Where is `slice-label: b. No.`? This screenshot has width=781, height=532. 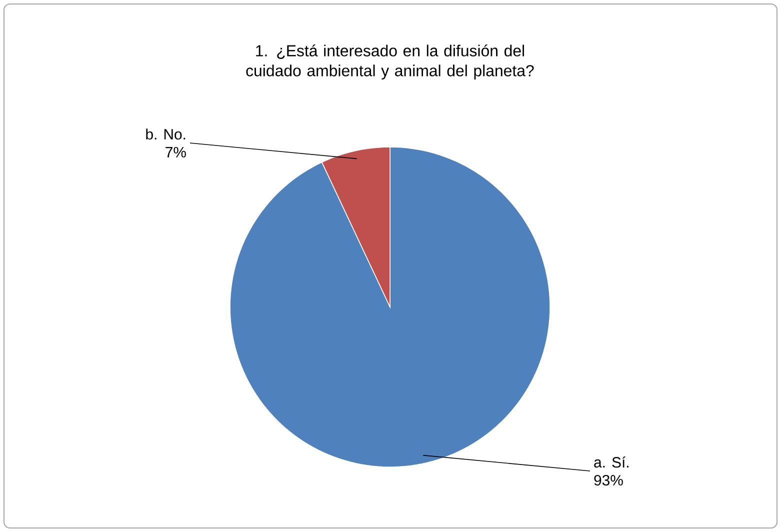 slice-label: b. No. is located at coordinates (166, 134).